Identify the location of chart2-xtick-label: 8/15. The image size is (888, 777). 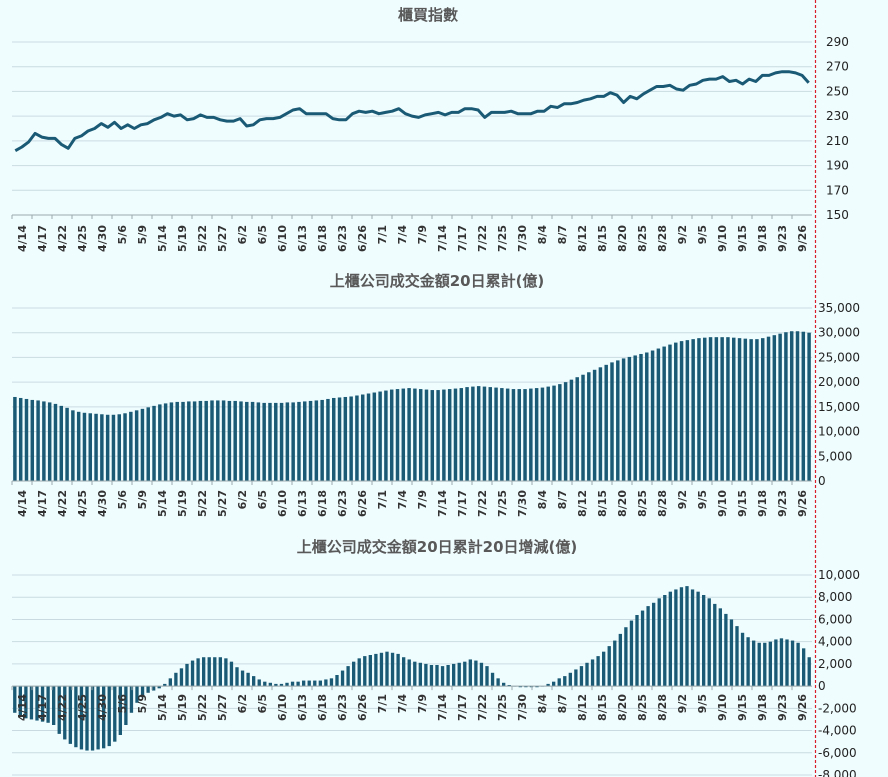
(602, 503).